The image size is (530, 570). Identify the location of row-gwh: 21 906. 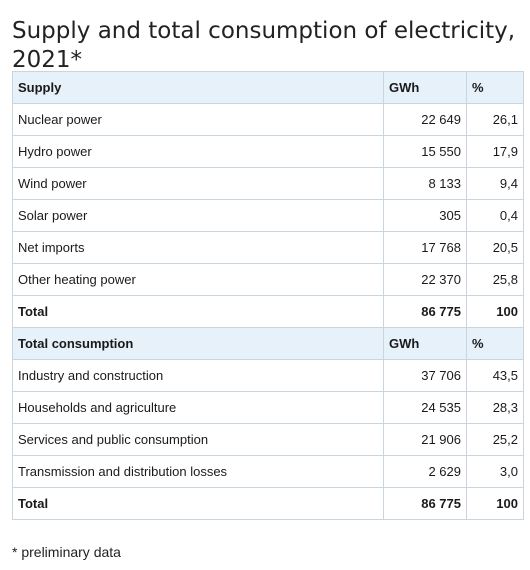
(425, 439).